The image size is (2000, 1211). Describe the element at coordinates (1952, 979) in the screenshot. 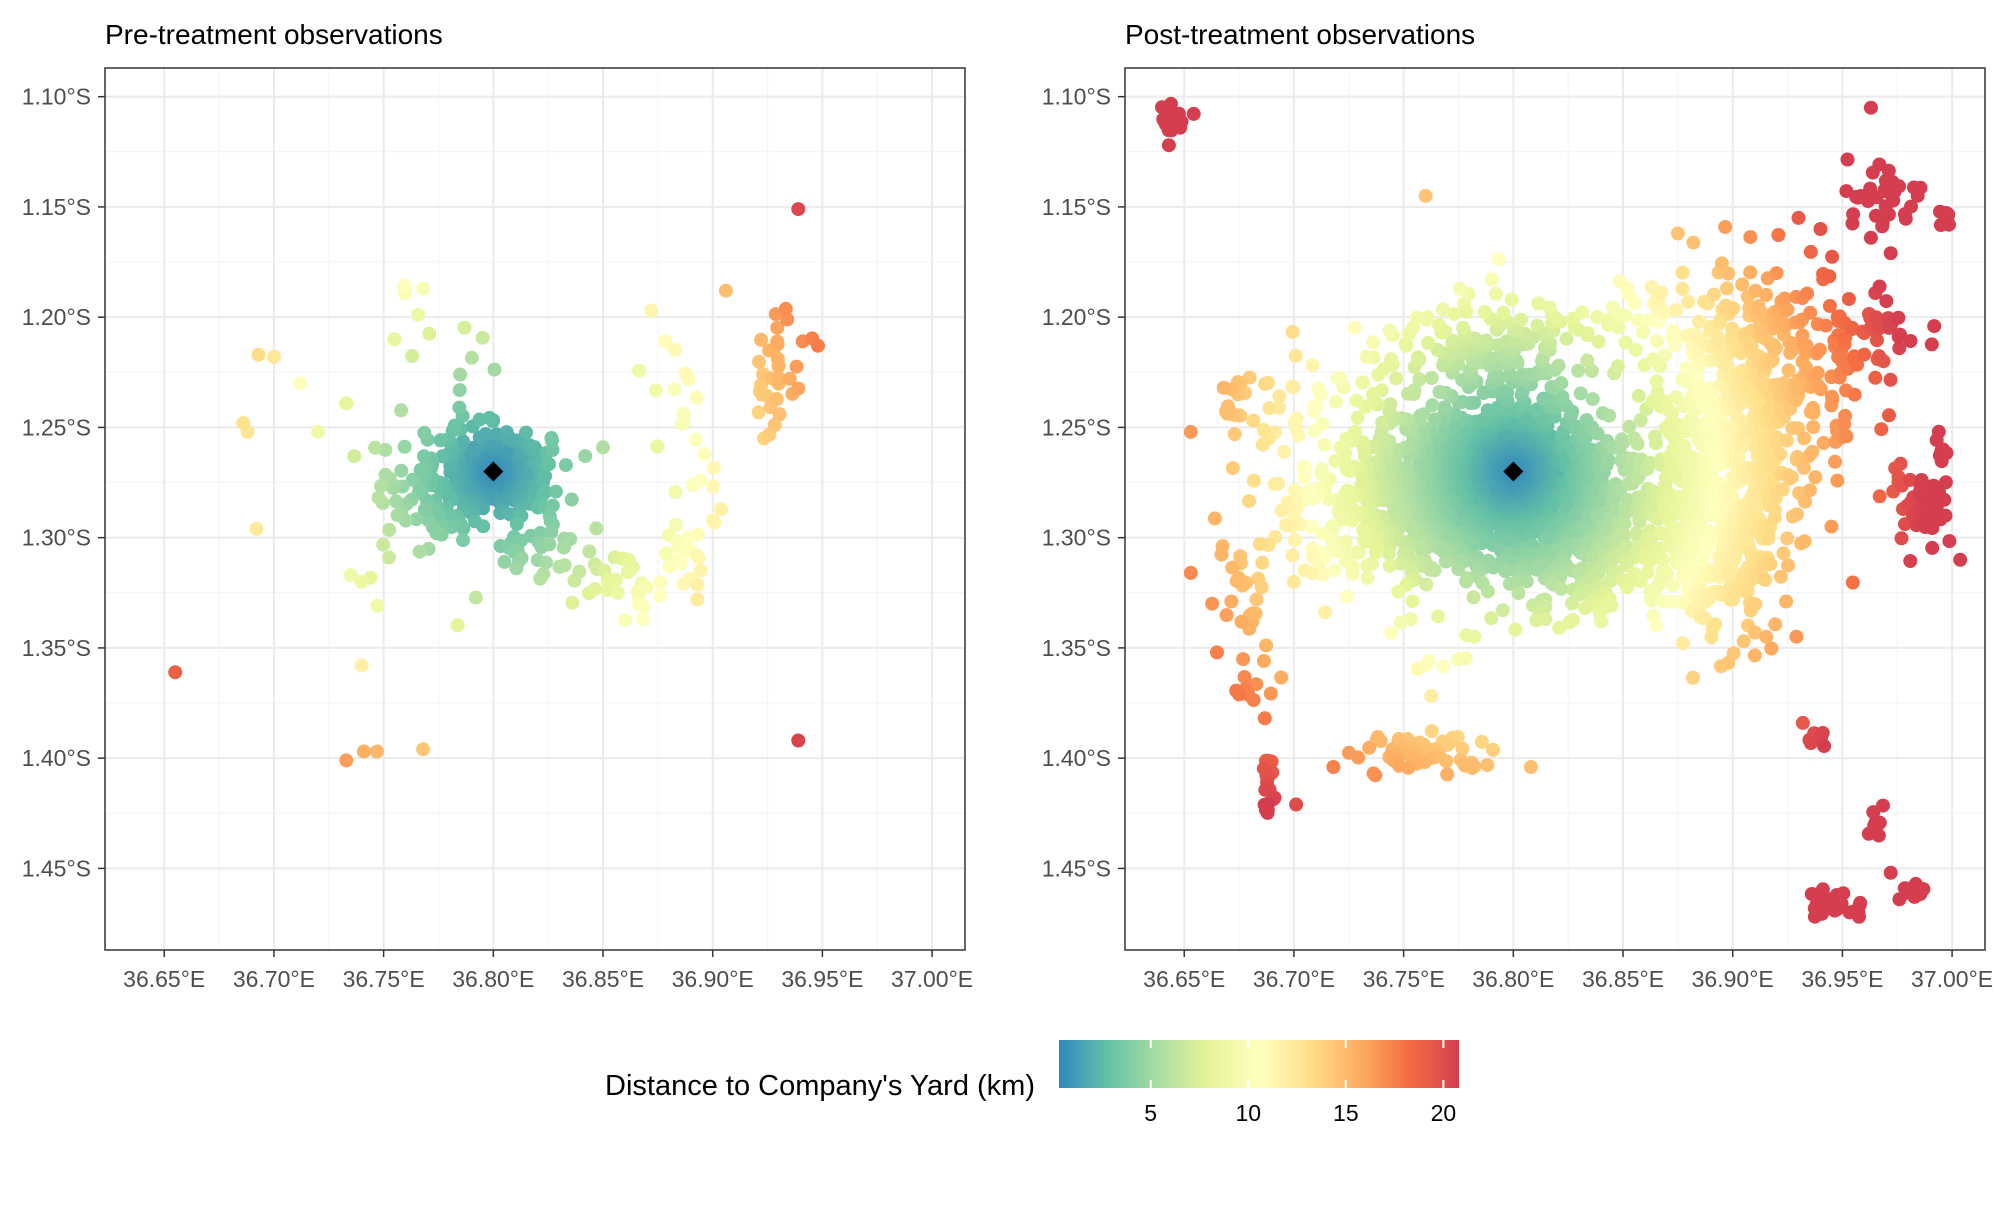

I see `x-tick-label: 37.00°E` at that location.